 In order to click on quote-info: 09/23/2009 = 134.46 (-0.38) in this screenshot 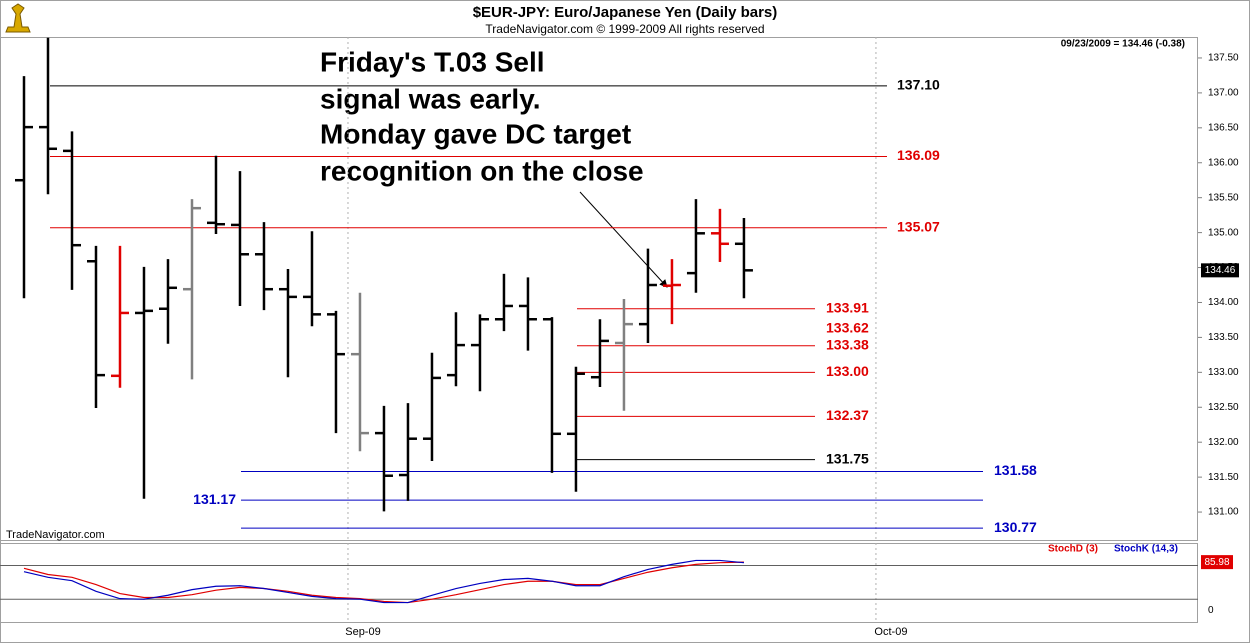, I will do `click(1123, 44)`.